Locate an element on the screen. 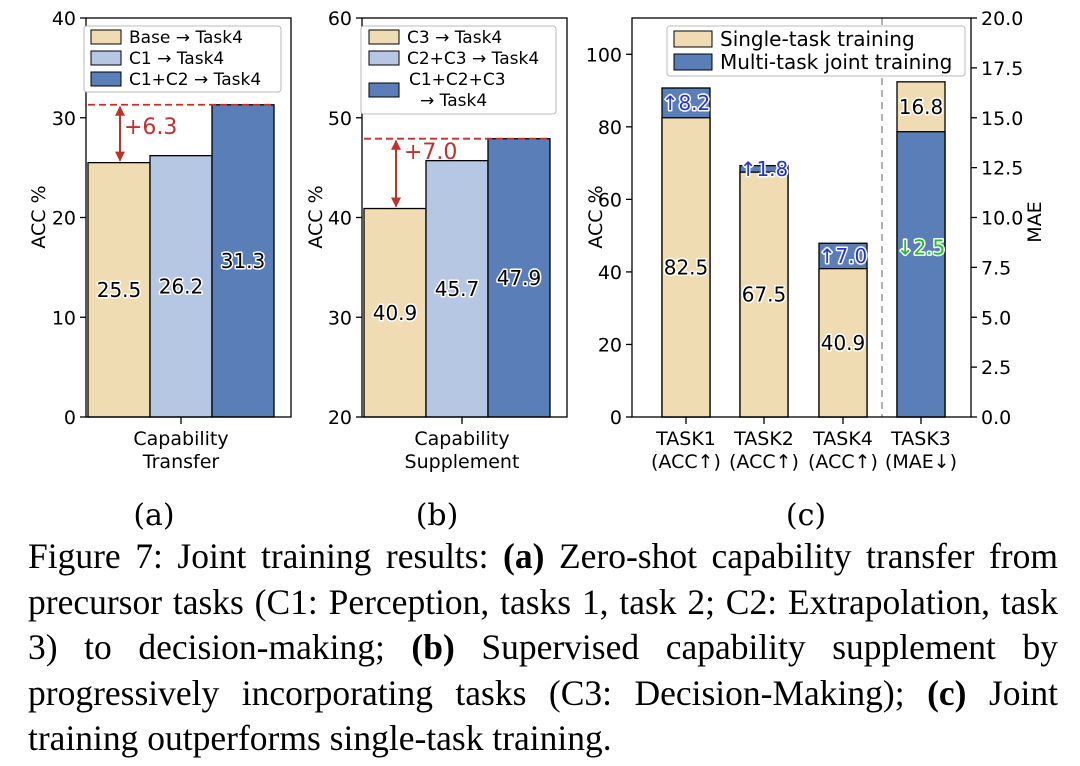 This screenshot has width=1080, height=766. c-xtick-metric: (MAE↓) is located at coordinates (921, 462).